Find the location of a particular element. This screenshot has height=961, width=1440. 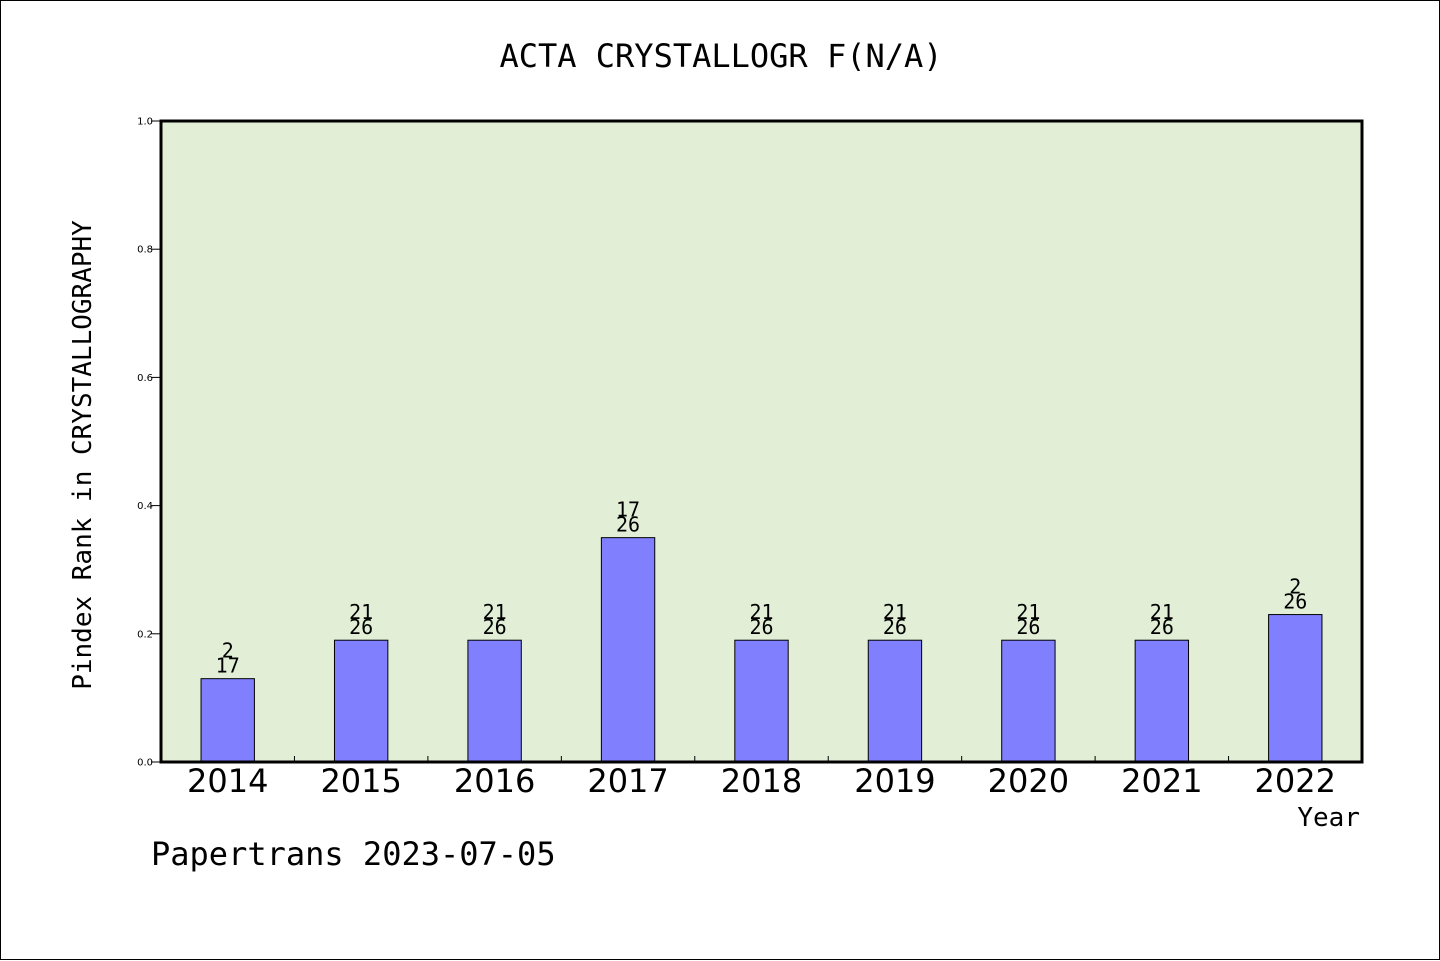

y-tick-label: 0.8 is located at coordinates (145, 250).